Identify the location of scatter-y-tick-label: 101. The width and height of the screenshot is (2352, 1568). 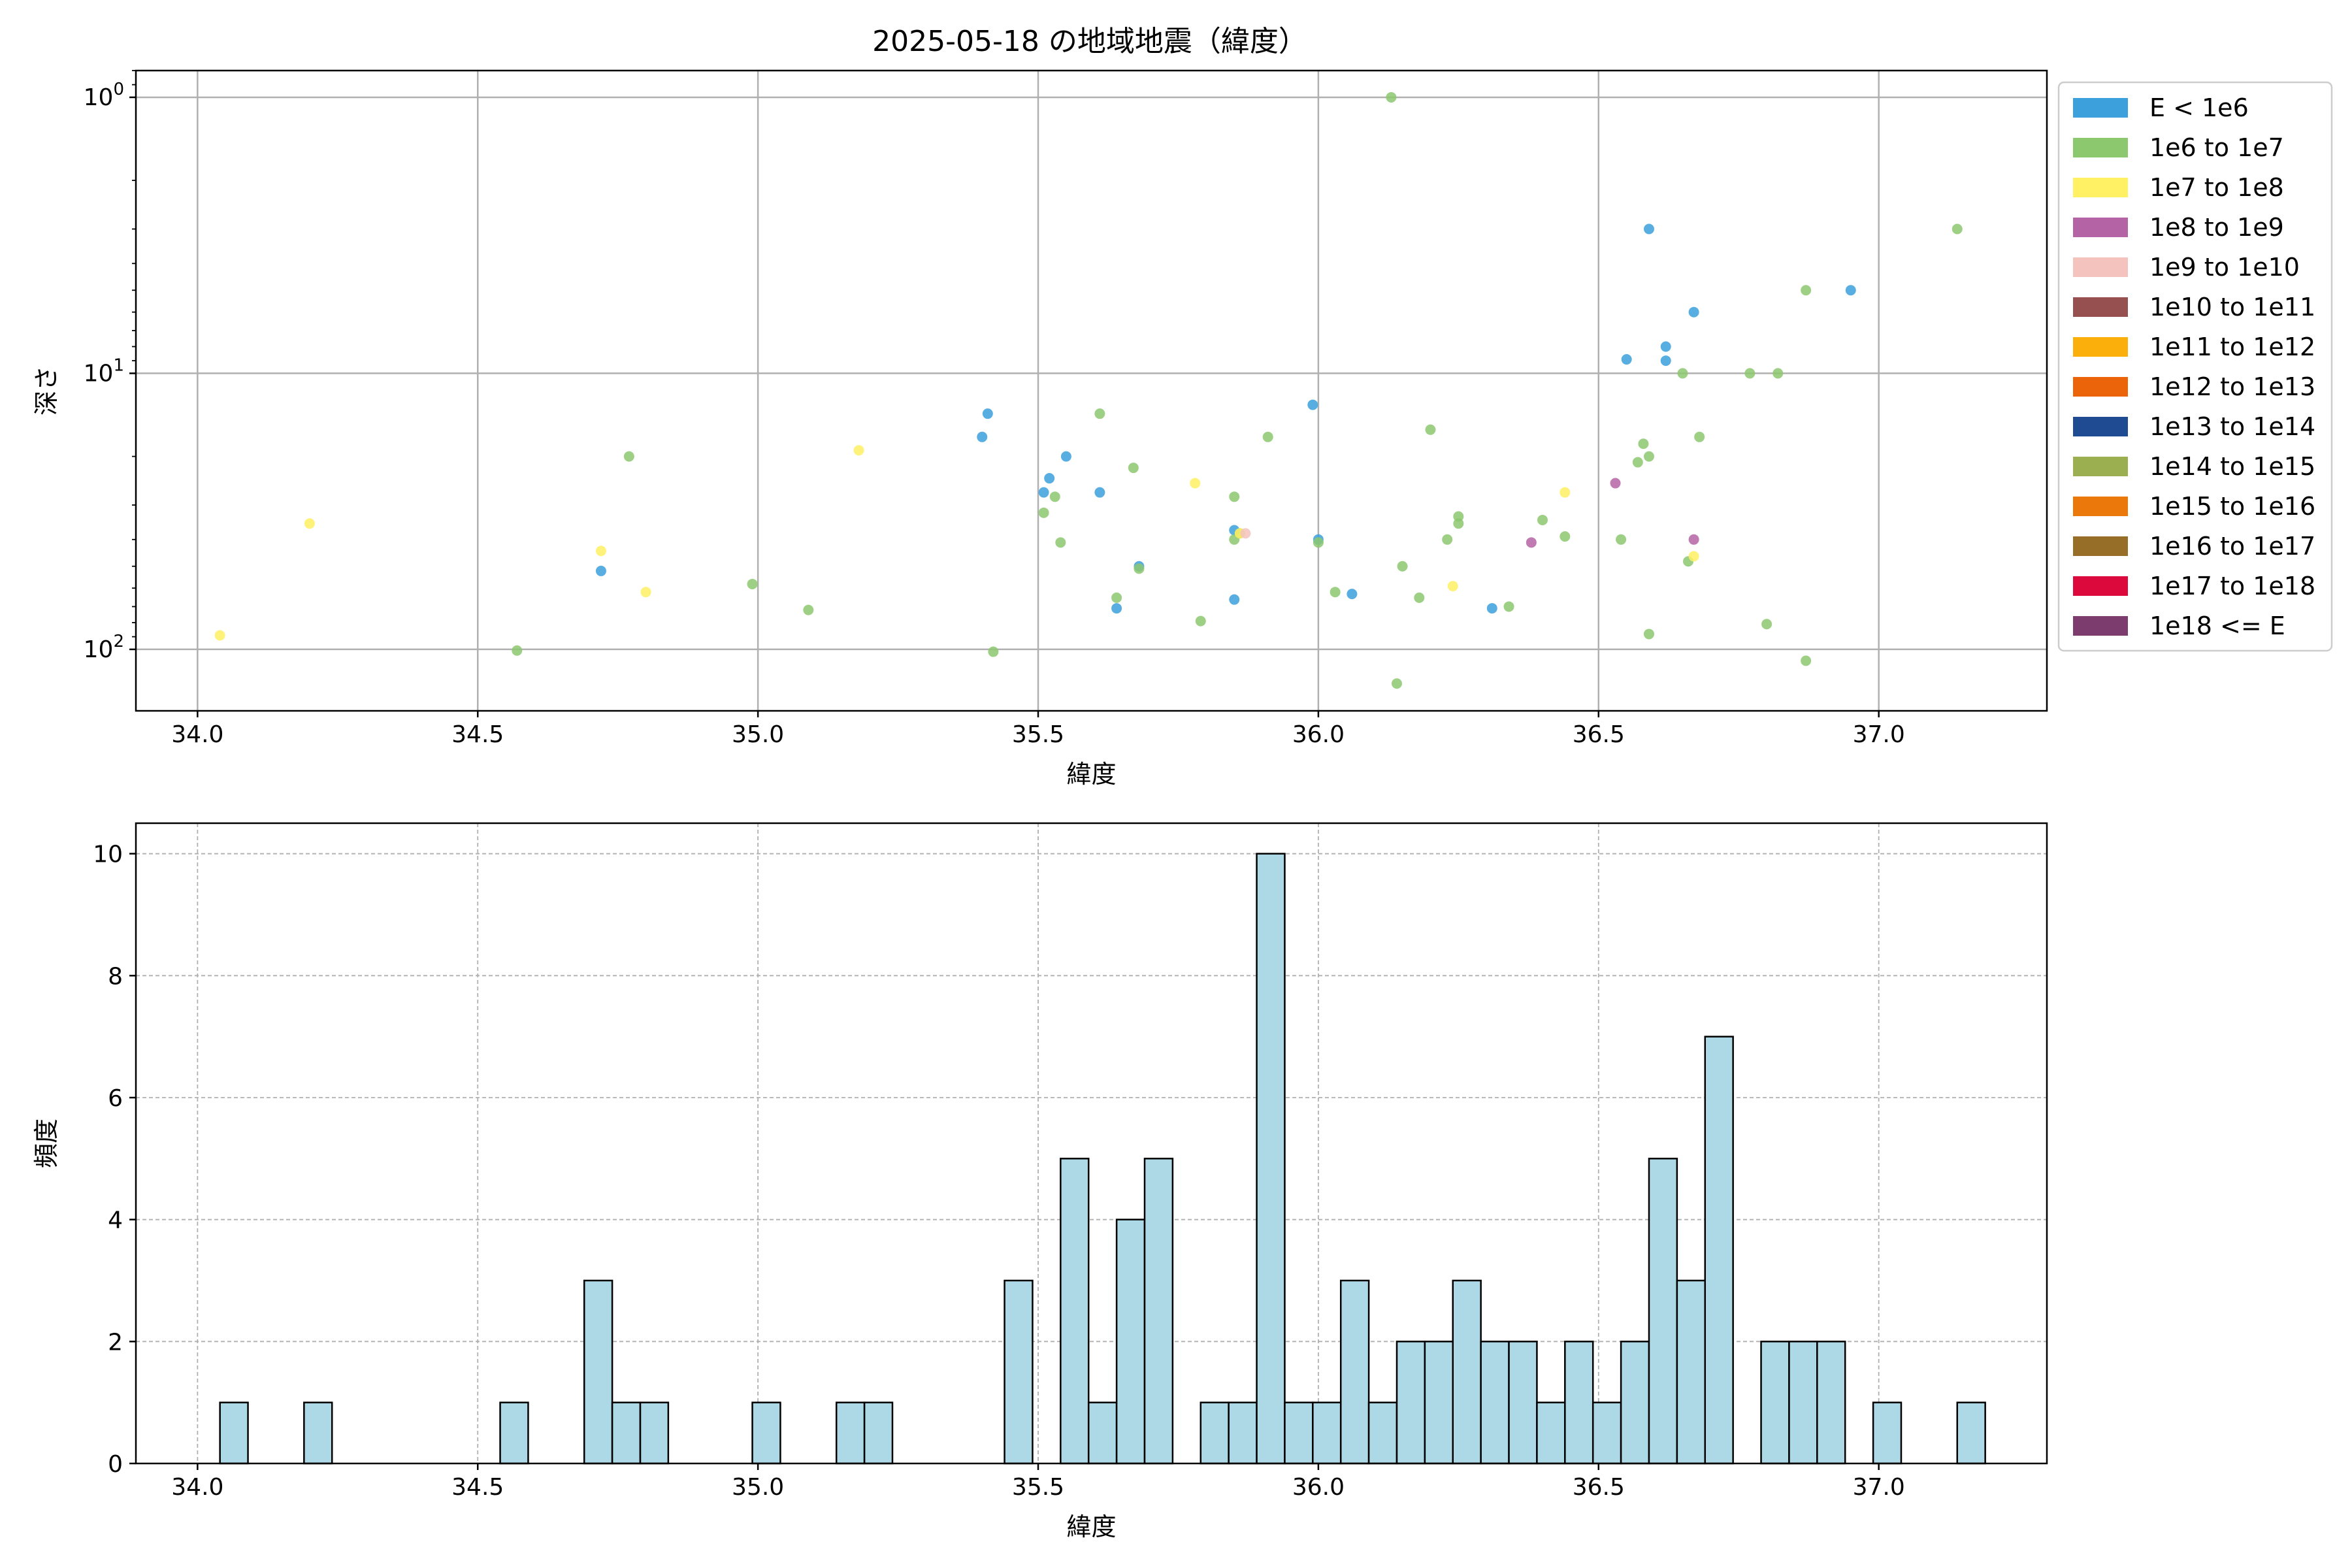
(104, 371).